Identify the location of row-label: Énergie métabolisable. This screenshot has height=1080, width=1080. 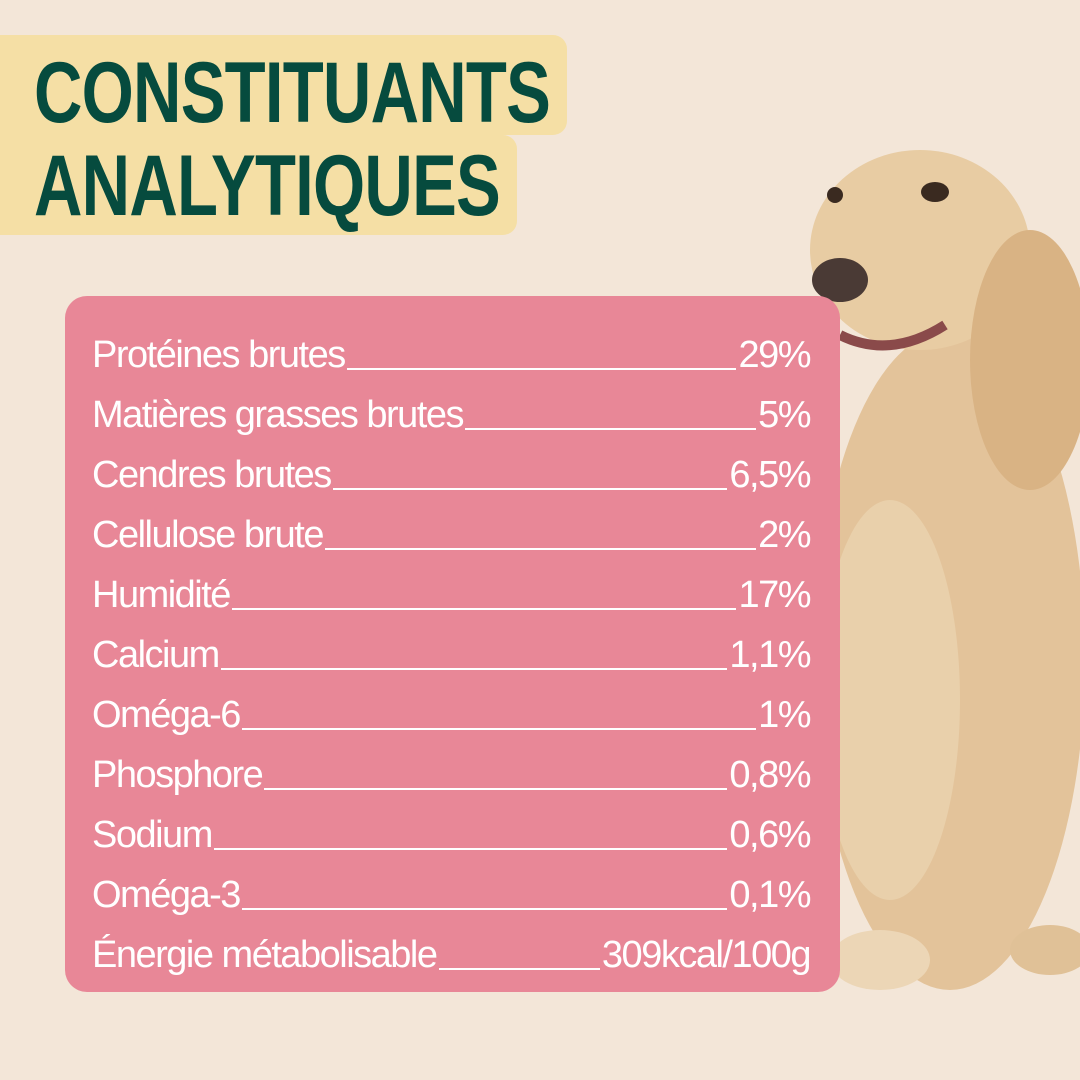
(265, 955).